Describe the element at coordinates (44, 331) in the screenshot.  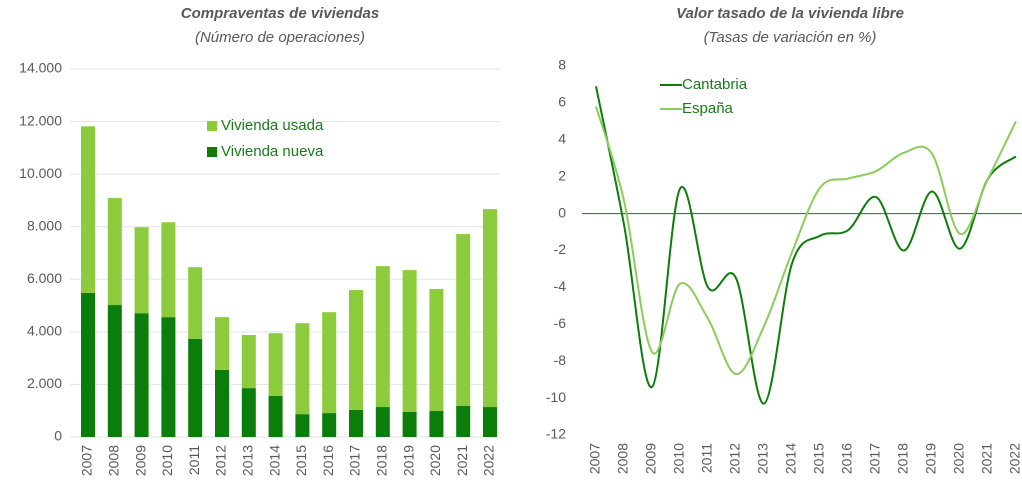
I see `y-tick-label: 4.000` at that location.